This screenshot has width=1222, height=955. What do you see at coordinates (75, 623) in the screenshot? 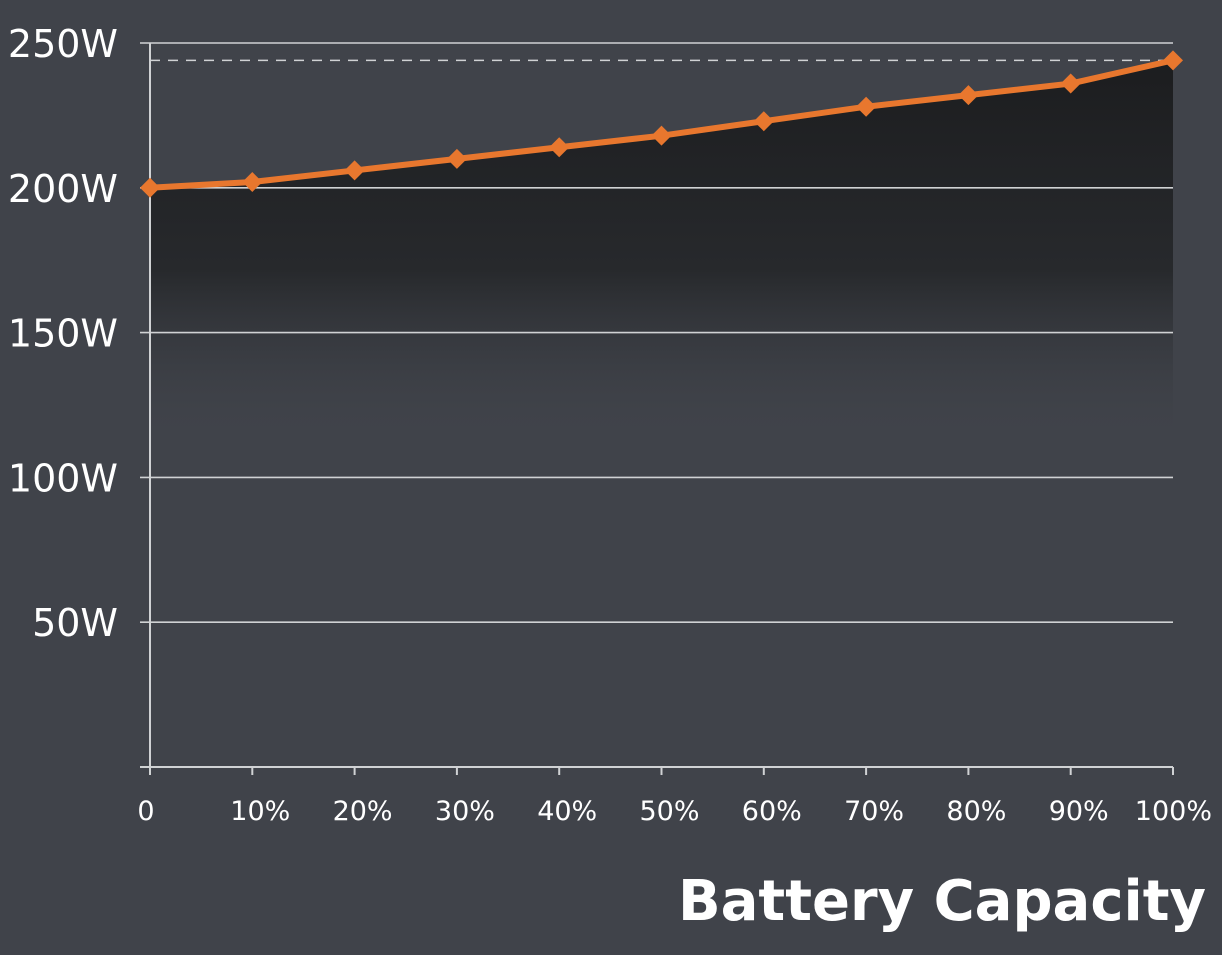
I see `y-tick-label: 50W` at bounding box center [75, 623].